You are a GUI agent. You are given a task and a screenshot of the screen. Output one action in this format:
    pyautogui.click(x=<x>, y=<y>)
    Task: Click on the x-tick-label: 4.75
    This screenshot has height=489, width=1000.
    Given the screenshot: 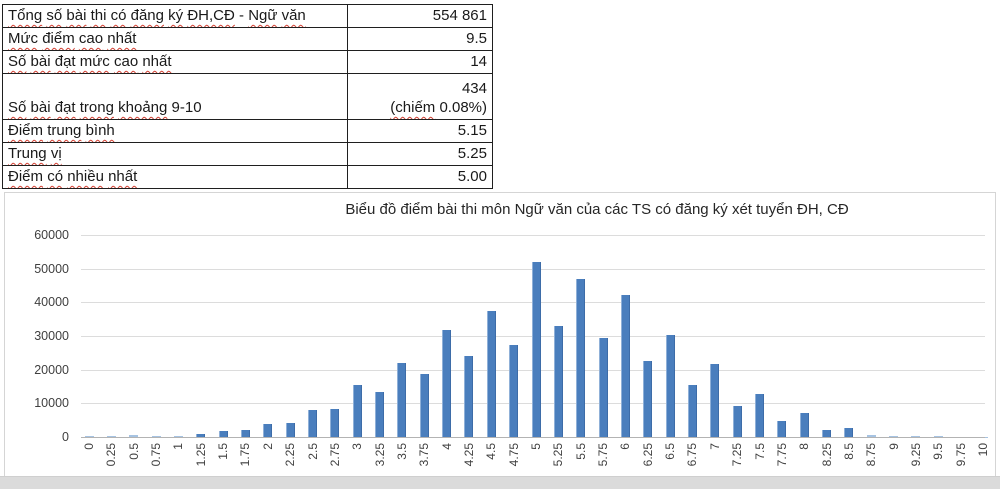 What is the action you would take?
    pyautogui.click(x=514, y=455)
    